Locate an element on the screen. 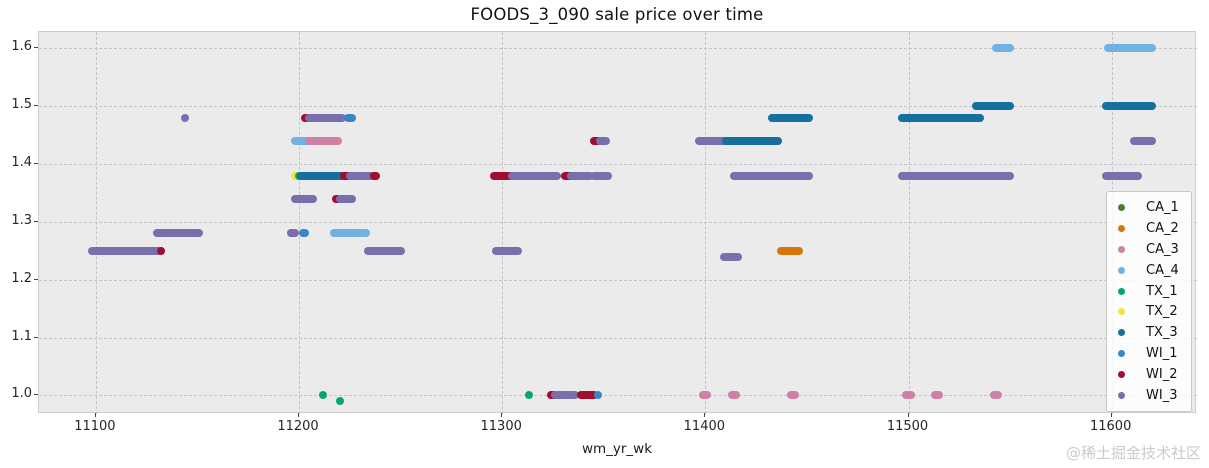  legend-label: TX_1 is located at coordinates (1162, 291).